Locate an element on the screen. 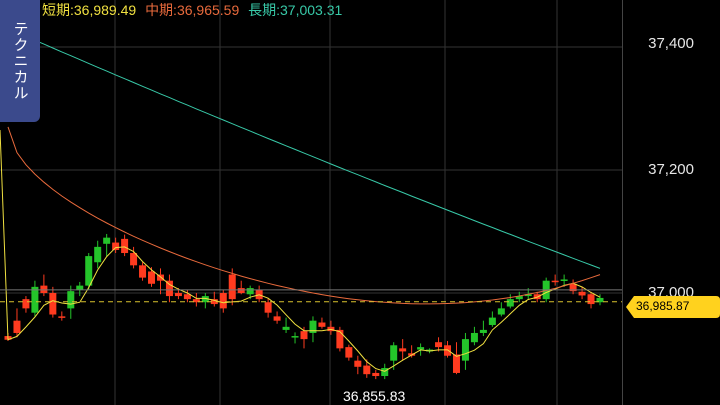  price-tag-shape is located at coordinates (673, 307).